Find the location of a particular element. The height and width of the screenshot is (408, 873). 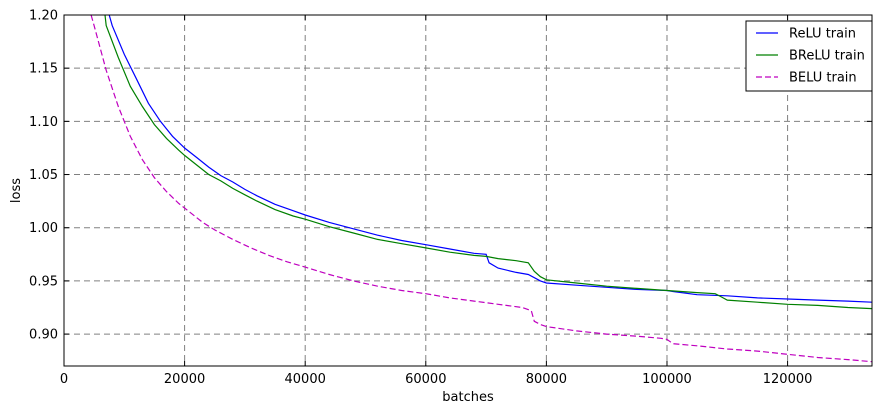

y-axis-label: loss is located at coordinates (16, 190).